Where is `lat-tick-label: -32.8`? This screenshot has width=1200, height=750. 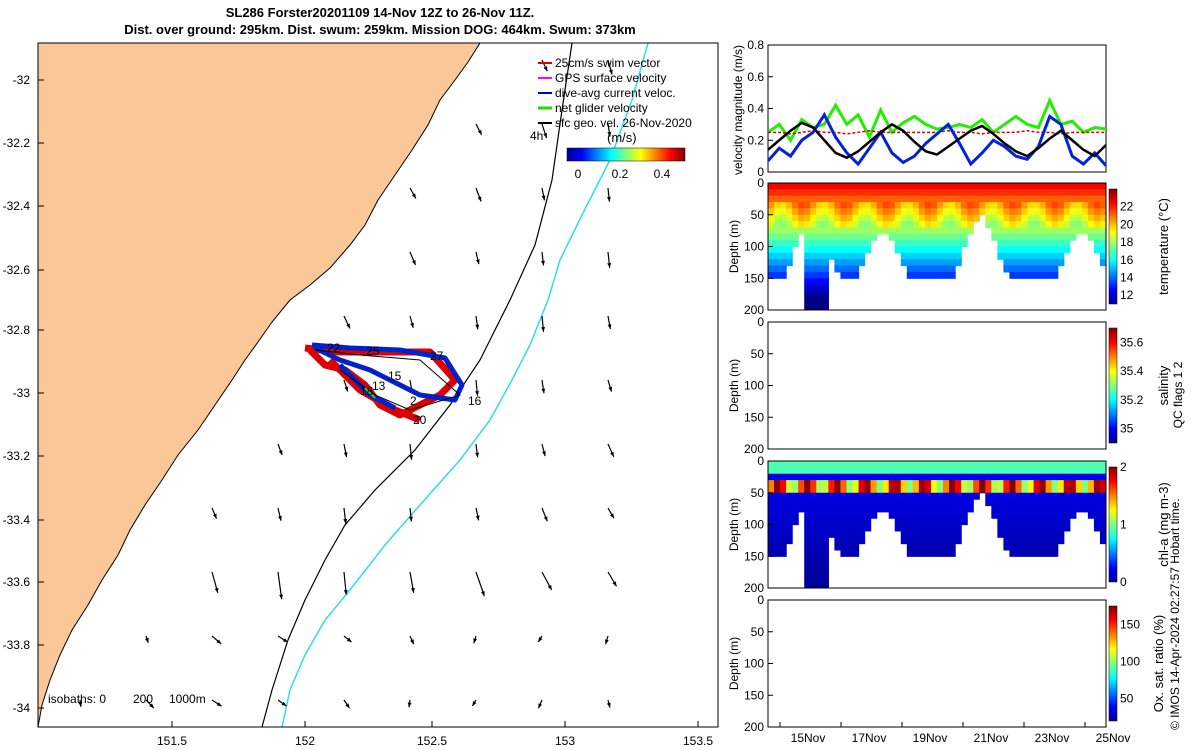
lat-tick-label: -32.8 is located at coordinates (17, 330).